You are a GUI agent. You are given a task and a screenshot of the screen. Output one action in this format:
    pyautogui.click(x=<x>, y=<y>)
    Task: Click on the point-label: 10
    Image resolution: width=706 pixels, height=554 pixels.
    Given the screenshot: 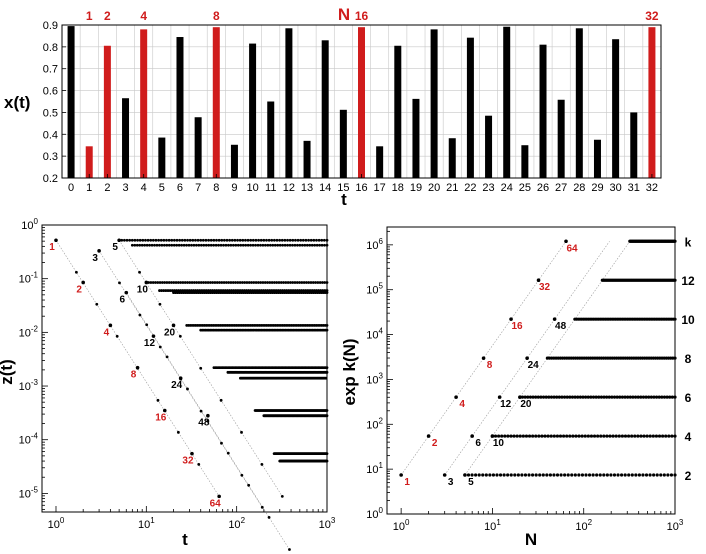 What is the action you would take?
    pyautogui.click(x=499, y=443)
    